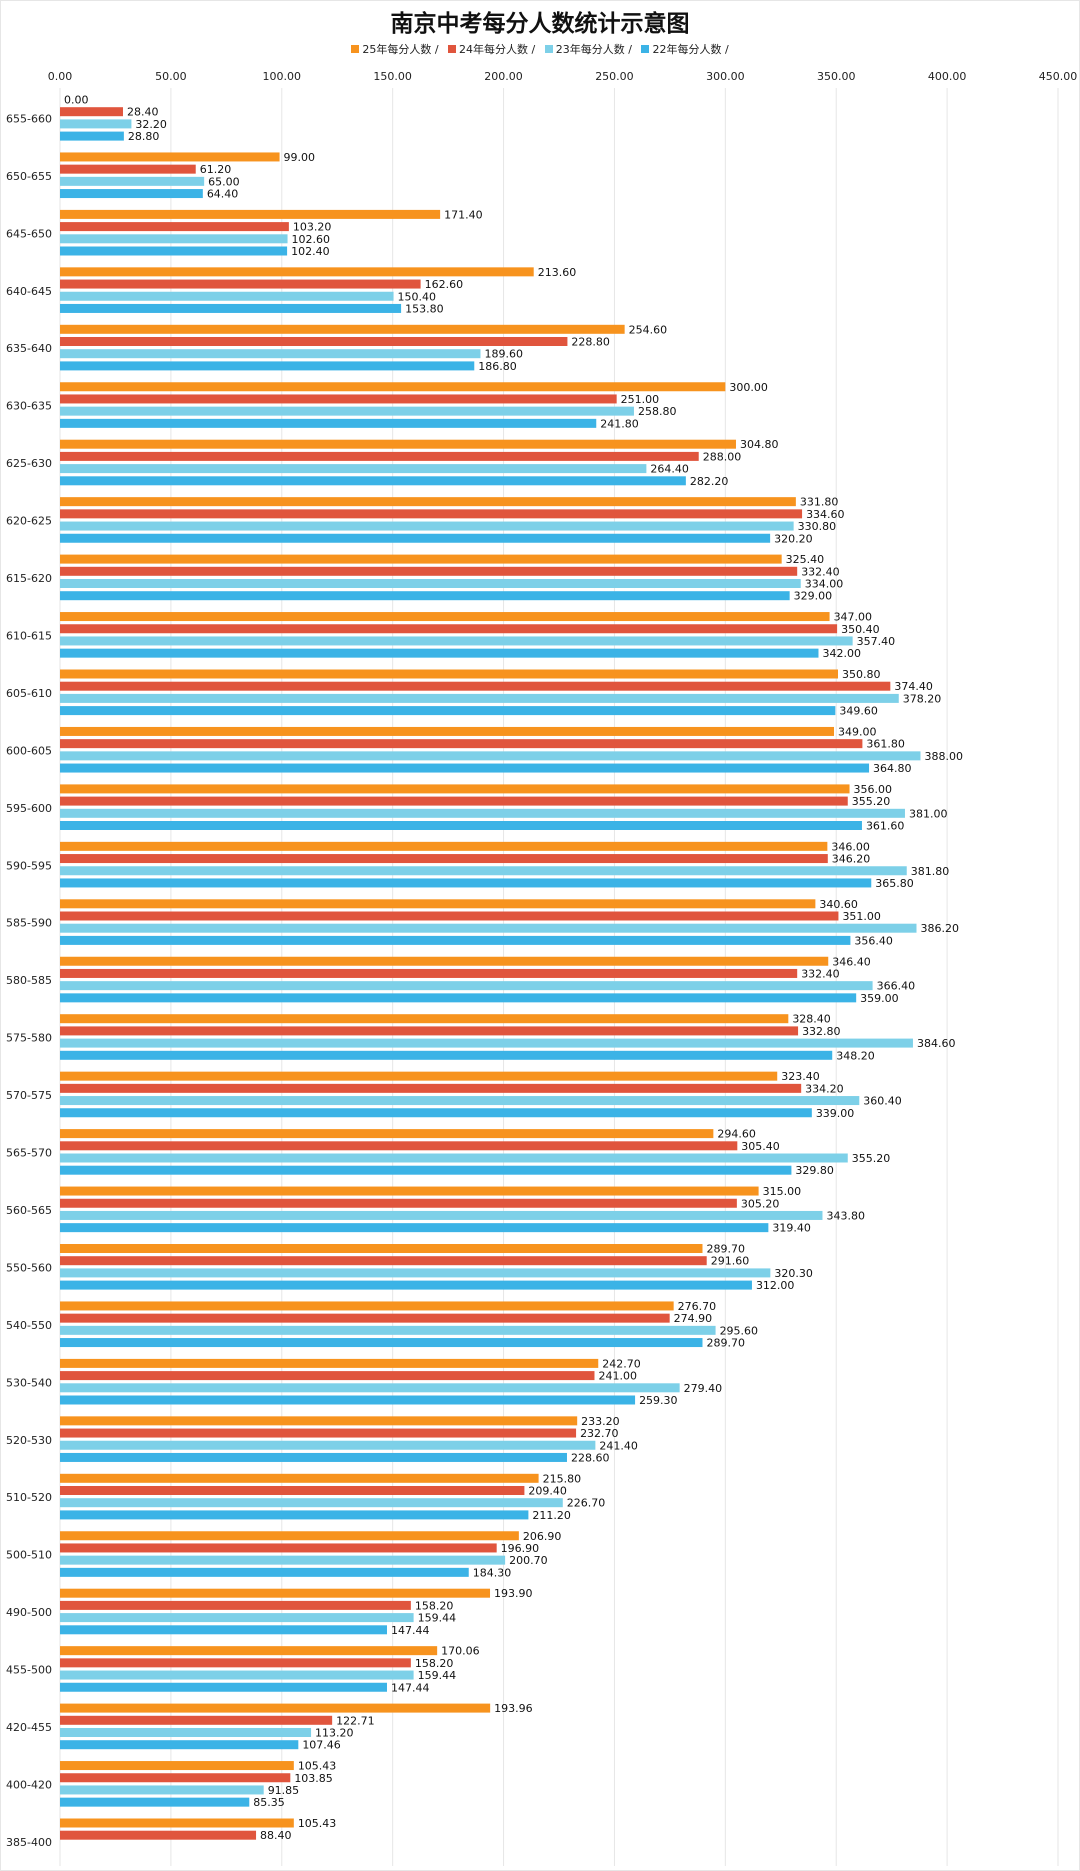 This screenshot has height=1871, width=1080. I want to click on legend-item-25: 25年每分人数 /, so click(395, 49).